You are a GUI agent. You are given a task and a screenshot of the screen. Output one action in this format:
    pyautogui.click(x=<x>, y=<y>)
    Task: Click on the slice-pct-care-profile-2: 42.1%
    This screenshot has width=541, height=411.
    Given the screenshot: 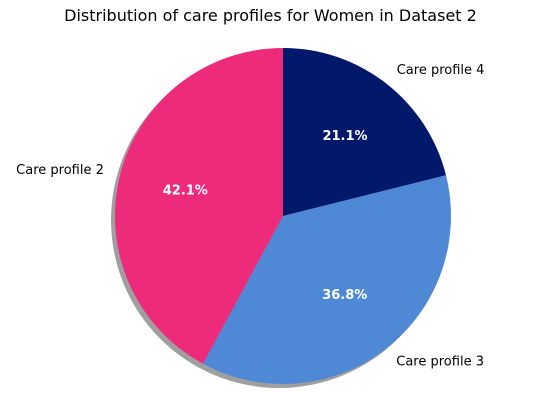 What is the action you would take?
    pyautogui.click(x=185, y=191)
    